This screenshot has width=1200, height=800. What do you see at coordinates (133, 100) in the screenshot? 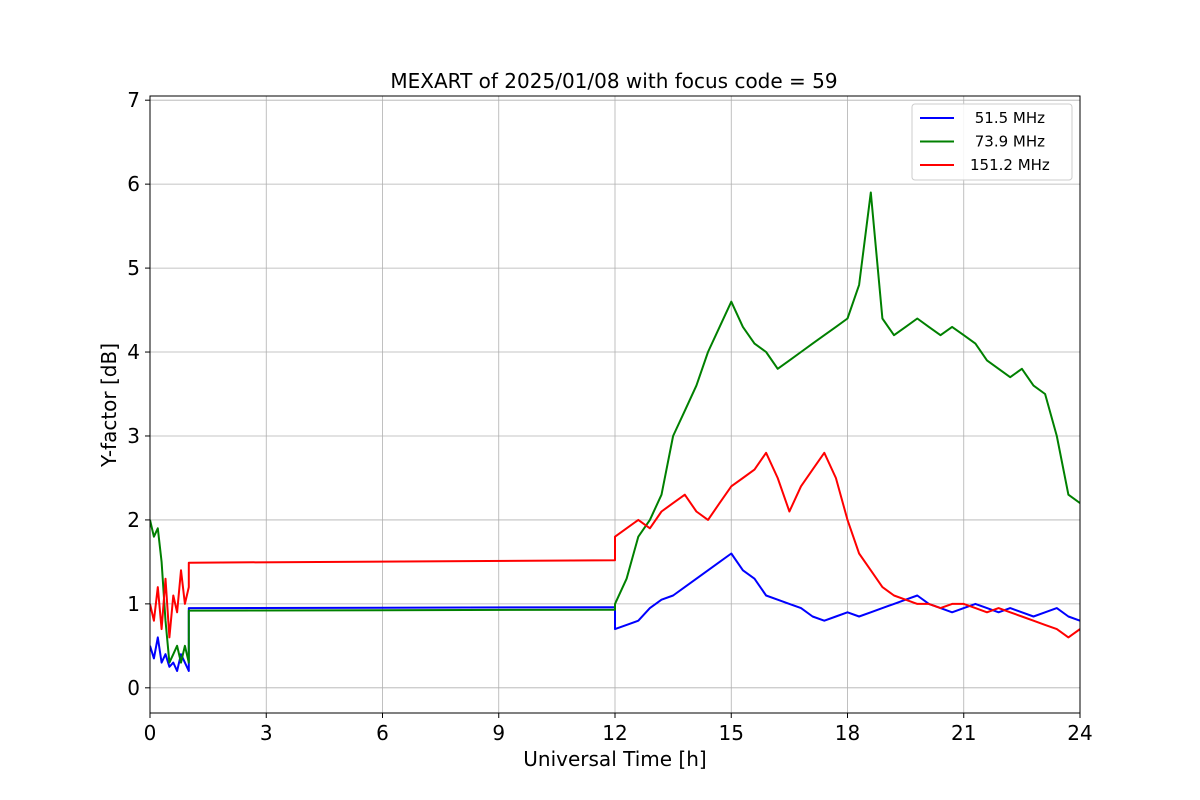
I see `y-tick-label: 7` at bounding box center [133, 100].